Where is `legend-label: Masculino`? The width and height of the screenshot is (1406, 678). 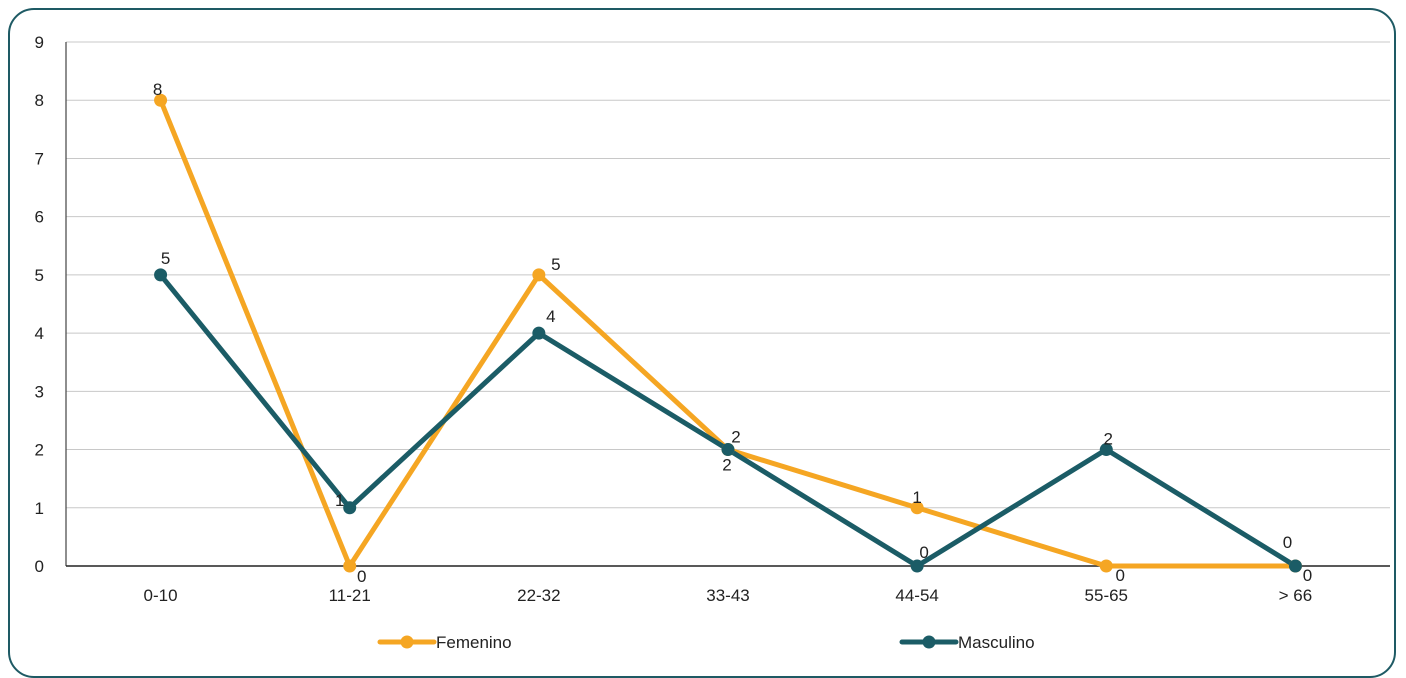
legend-label: Masculino is located at coordinates (996, 642).